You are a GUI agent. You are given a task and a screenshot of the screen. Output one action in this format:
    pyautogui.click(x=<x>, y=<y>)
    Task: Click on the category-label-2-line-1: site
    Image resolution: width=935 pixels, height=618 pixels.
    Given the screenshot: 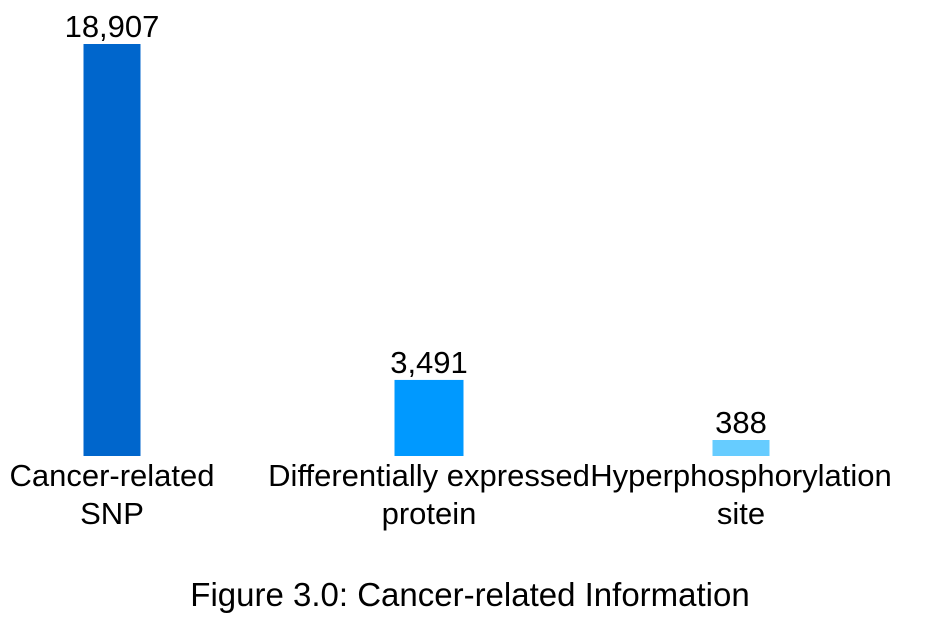 What is the action you would take?
    pyautogui.click(x=741, y=513)
    